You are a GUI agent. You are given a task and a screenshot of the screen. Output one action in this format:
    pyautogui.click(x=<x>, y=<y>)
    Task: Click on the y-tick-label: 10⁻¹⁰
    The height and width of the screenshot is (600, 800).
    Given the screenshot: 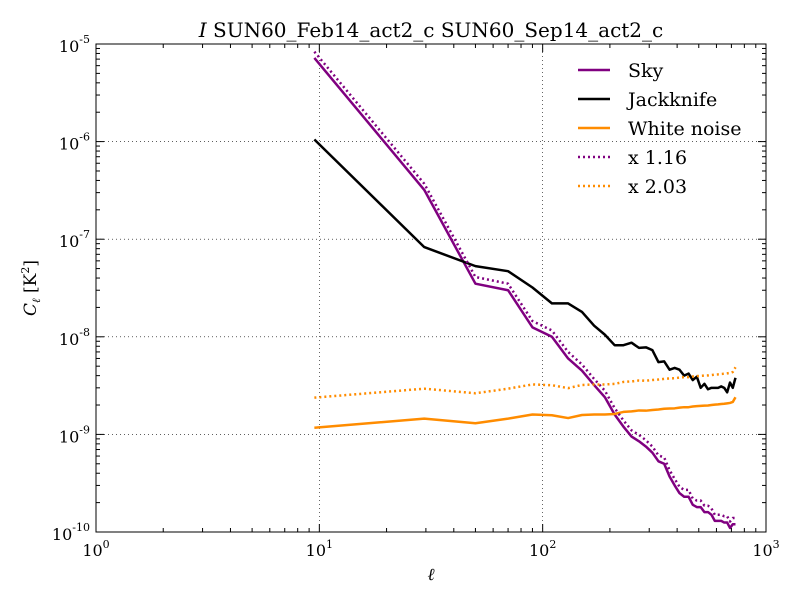 What is the action you would take?
    pyautogui.click(x=71, y=532)
    